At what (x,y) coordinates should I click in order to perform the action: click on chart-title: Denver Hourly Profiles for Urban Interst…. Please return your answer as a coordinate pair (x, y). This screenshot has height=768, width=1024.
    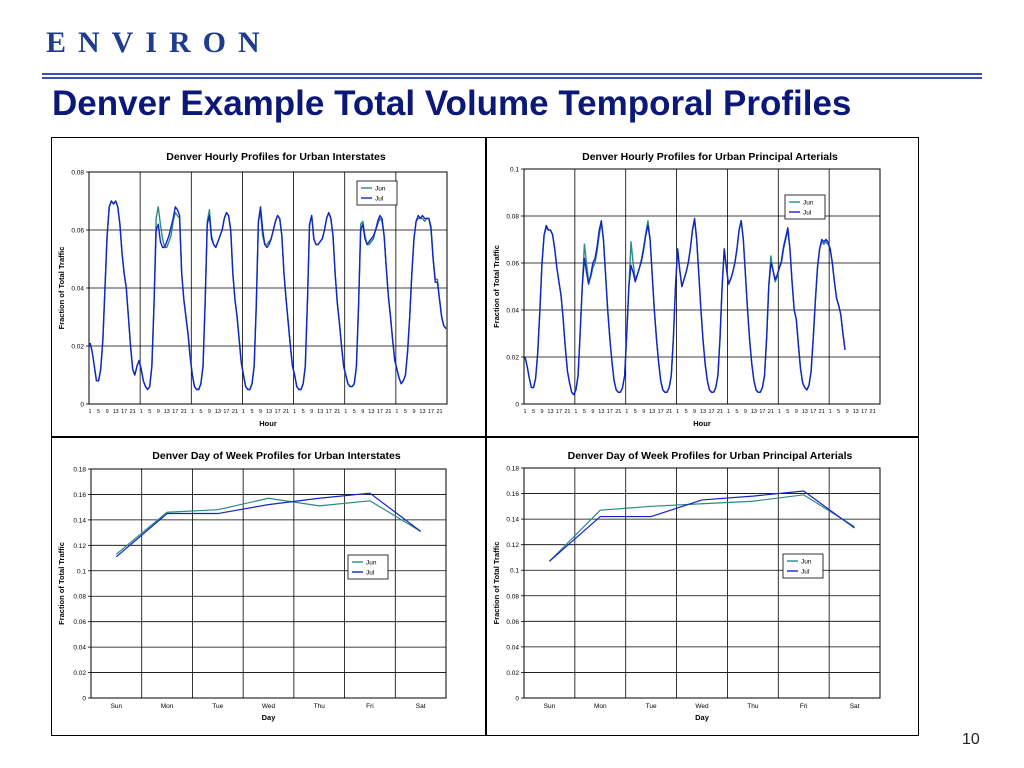
    Looking at the image, I should click on (276, 157).